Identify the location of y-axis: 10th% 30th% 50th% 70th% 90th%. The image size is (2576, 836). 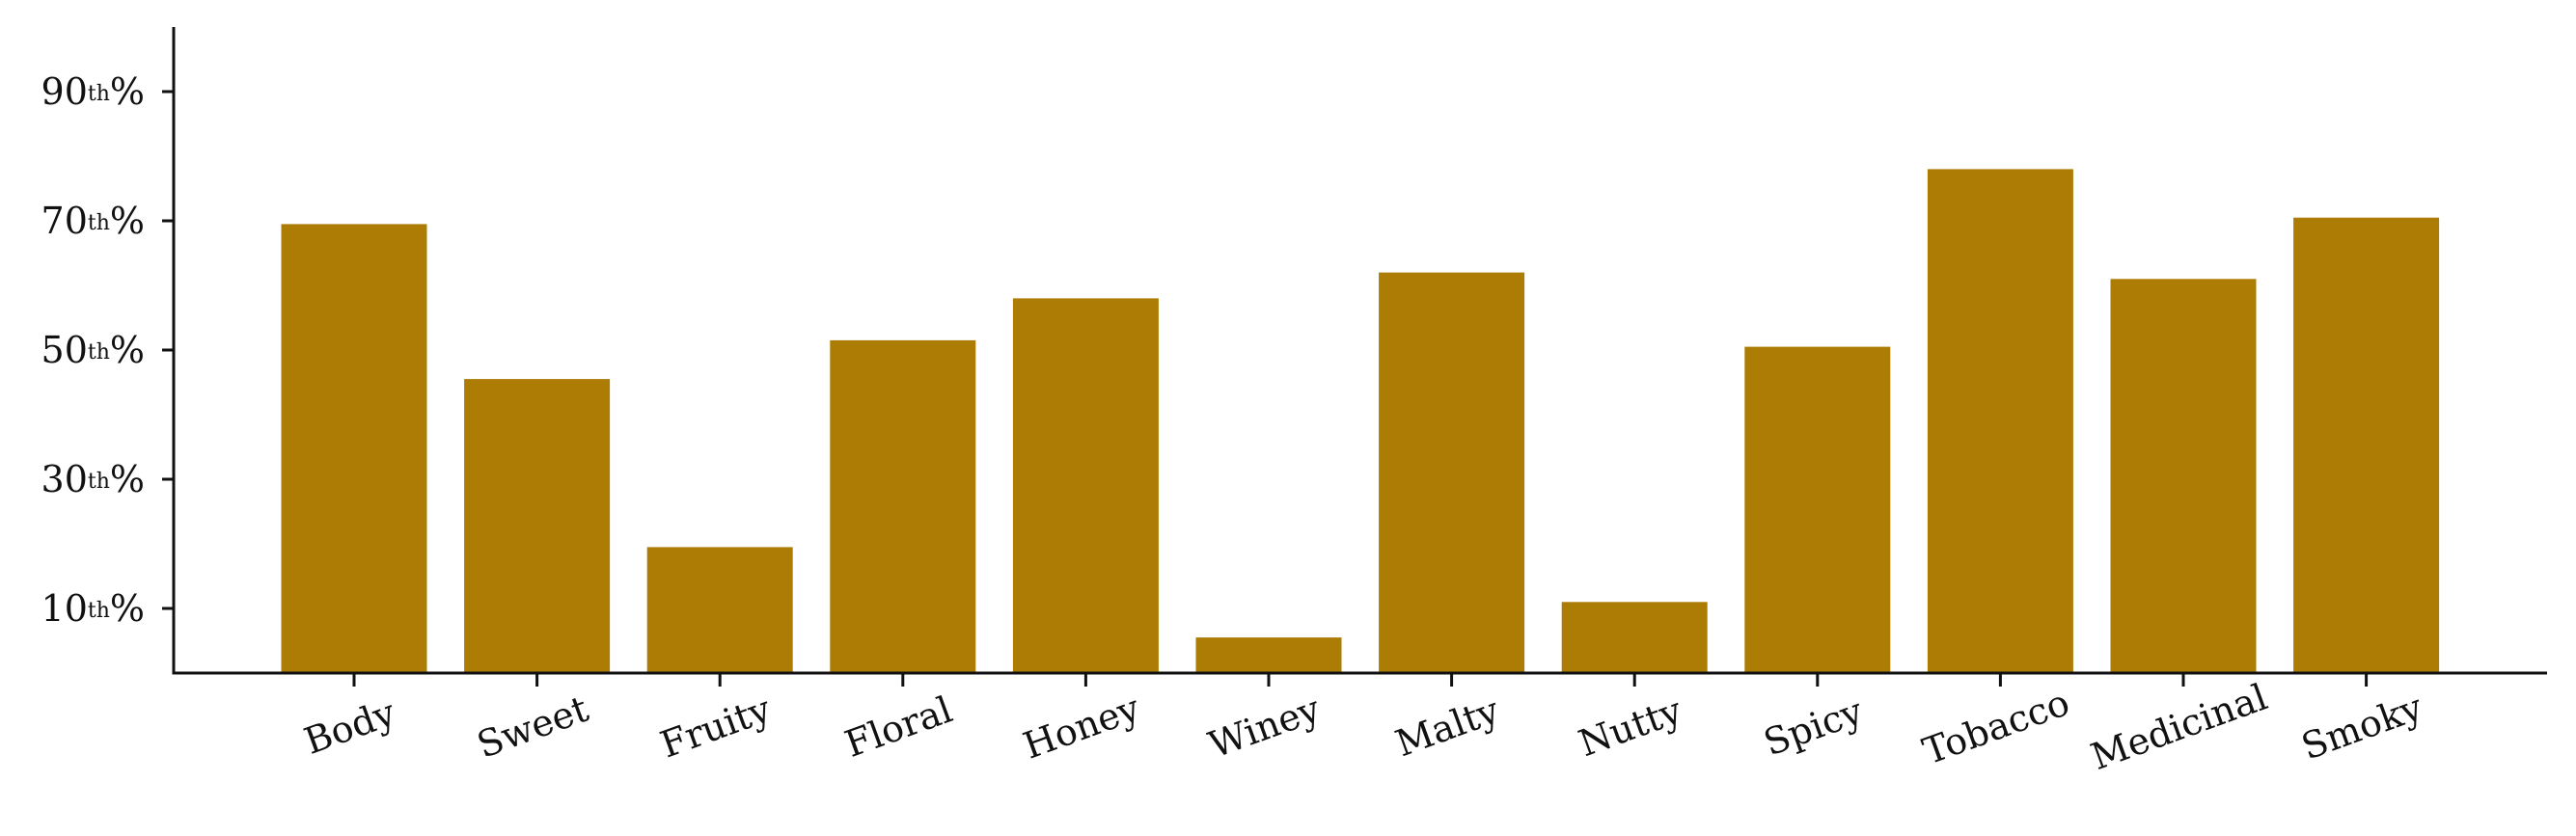
(109, 351).